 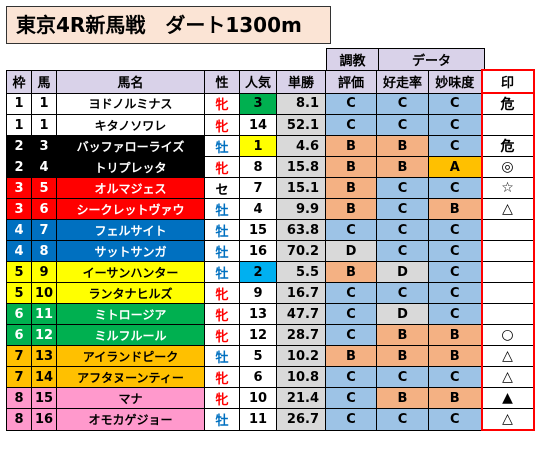 I want to click on uma-cell: 12, so click(x=44, y=335).